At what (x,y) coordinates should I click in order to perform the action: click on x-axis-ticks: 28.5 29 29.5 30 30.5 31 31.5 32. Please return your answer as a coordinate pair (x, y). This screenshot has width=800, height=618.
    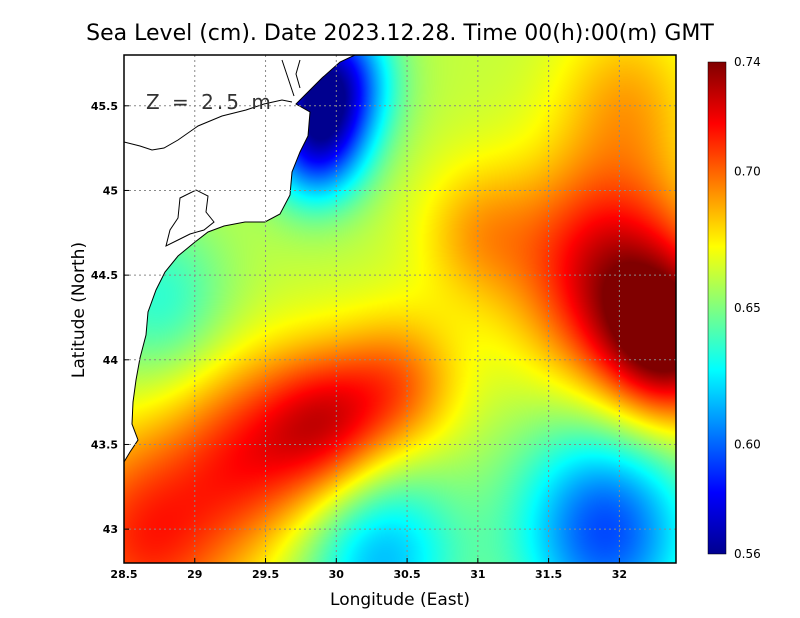
    Looking at the image, I should click on (368, 569).